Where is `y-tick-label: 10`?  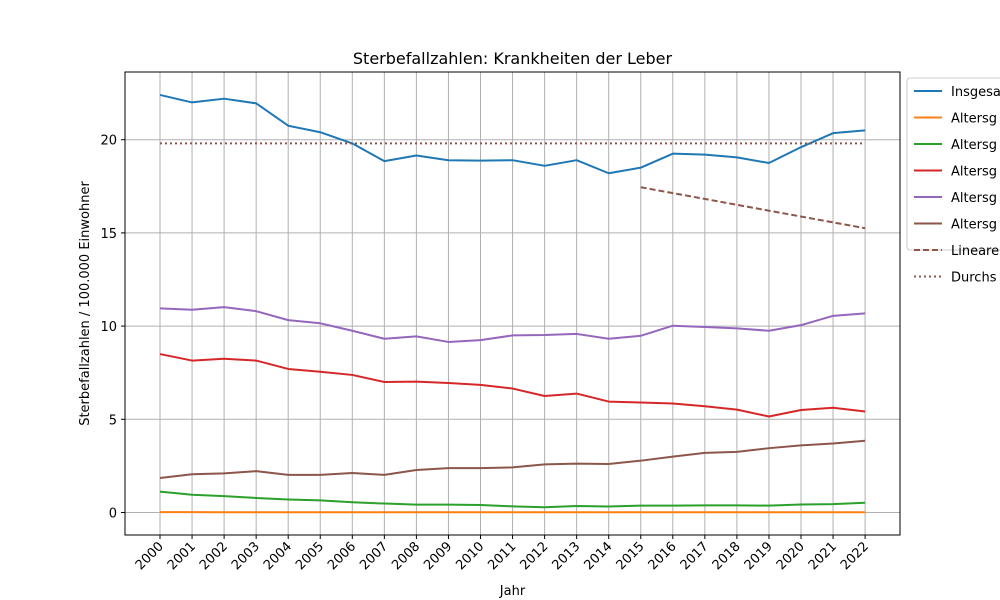 y-tick-label: 10 is located at coordinates (108, 327).